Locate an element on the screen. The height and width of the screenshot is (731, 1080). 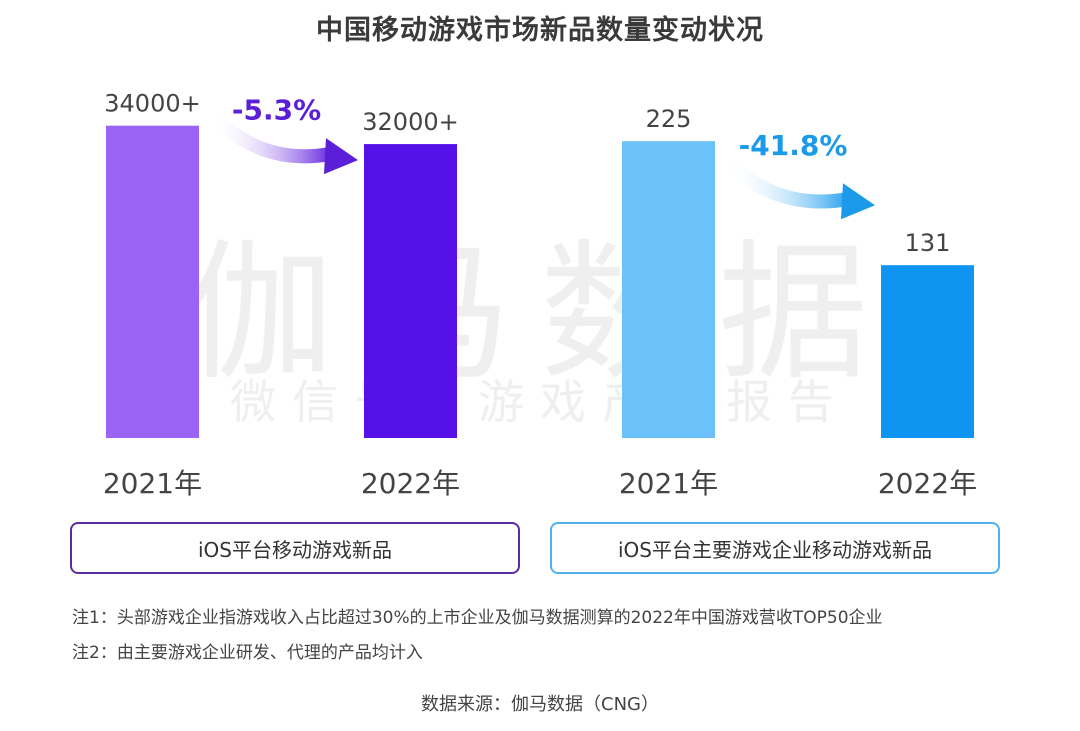
chart-title: 中国移动游戏市场新品数量变动状况 is located at coordinates (540, 30).